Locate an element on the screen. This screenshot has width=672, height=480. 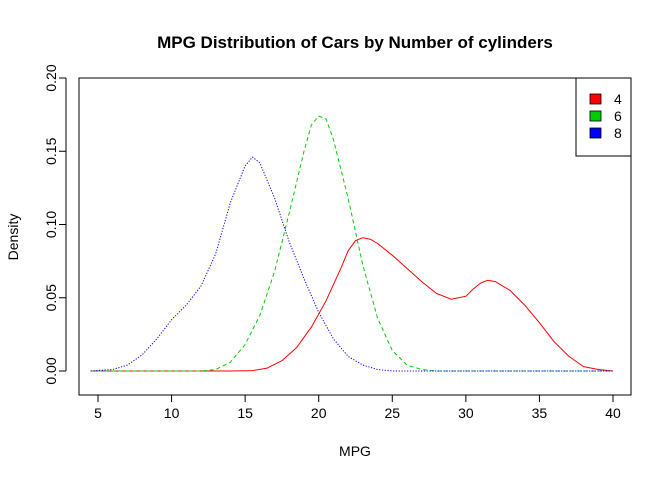
y-tick-label: 0.00 is located at coordinates (51, 370).